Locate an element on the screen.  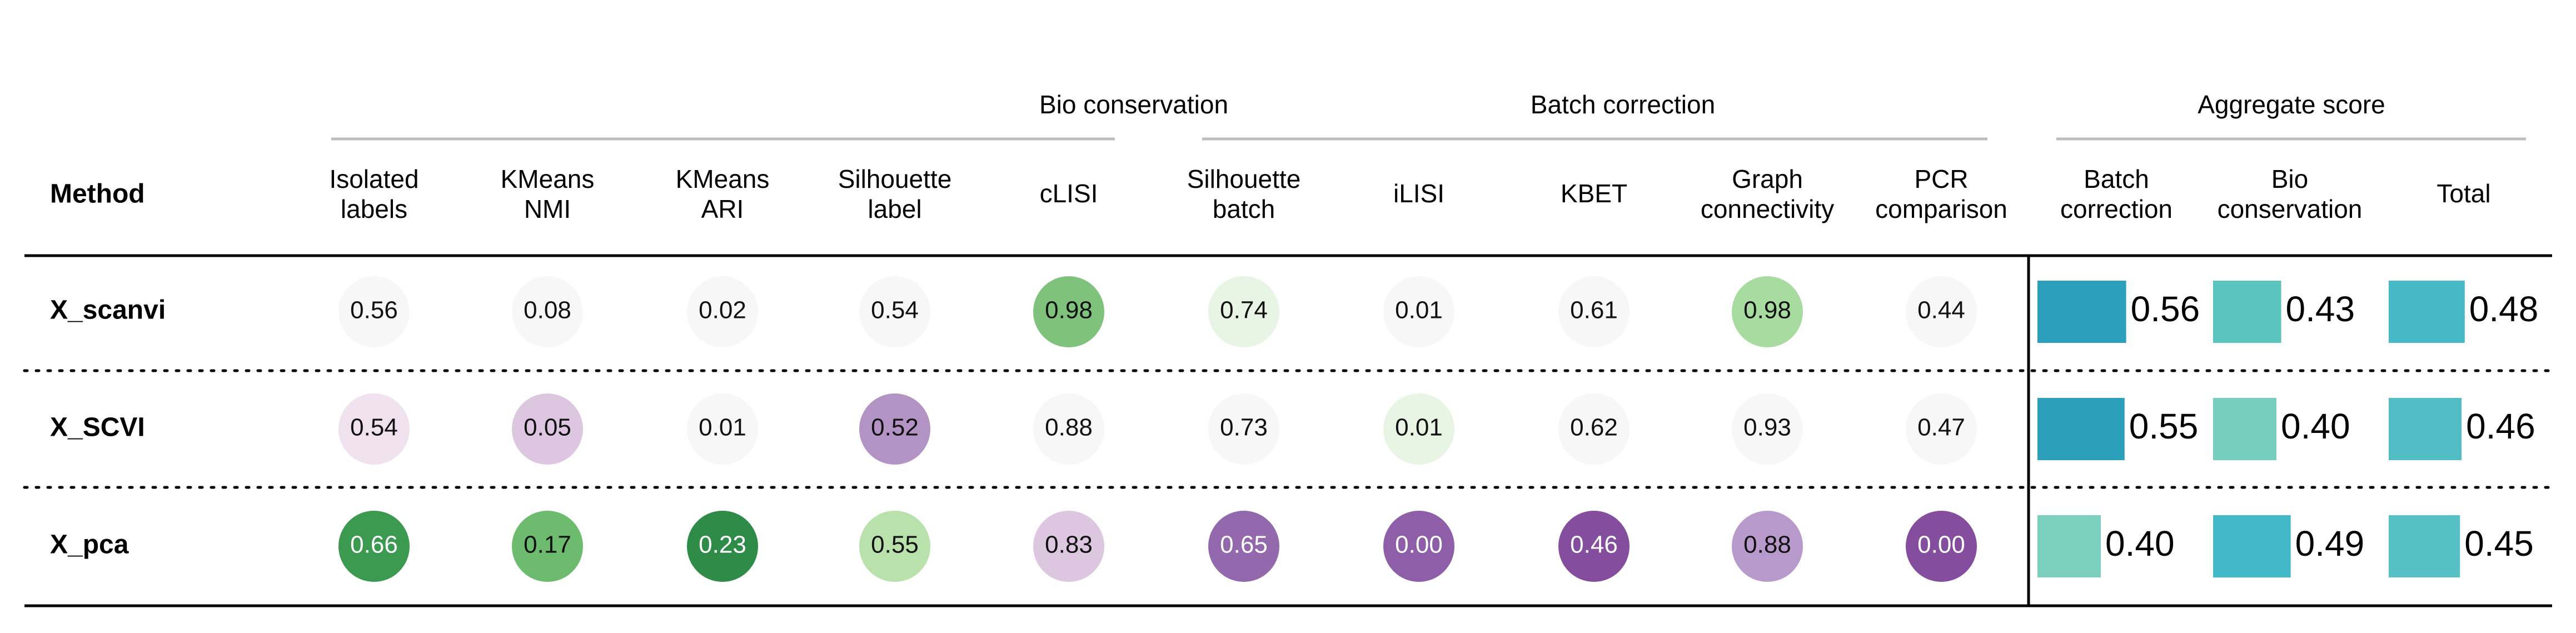
column-header: conservation is located at coordinates (2290, 209).